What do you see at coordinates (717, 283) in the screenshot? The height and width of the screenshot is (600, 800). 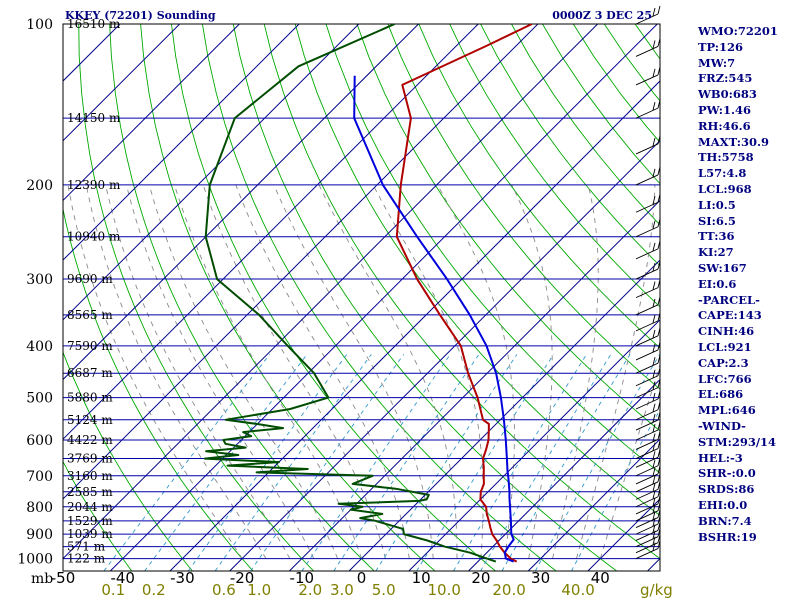 I see `index-item: EI:0.6` at bounding box center [717, 283].